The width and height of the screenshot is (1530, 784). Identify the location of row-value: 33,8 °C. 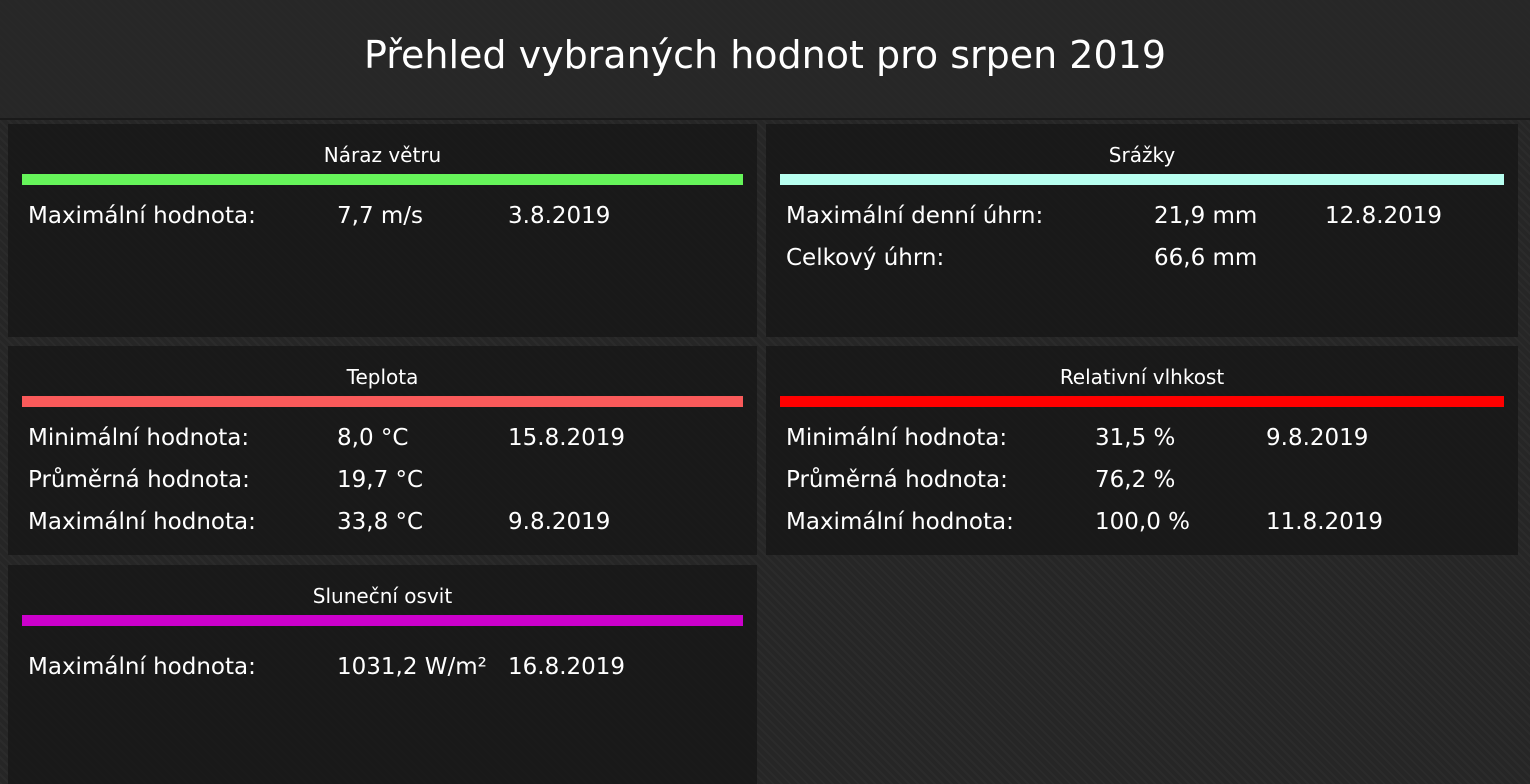
(380, 521).